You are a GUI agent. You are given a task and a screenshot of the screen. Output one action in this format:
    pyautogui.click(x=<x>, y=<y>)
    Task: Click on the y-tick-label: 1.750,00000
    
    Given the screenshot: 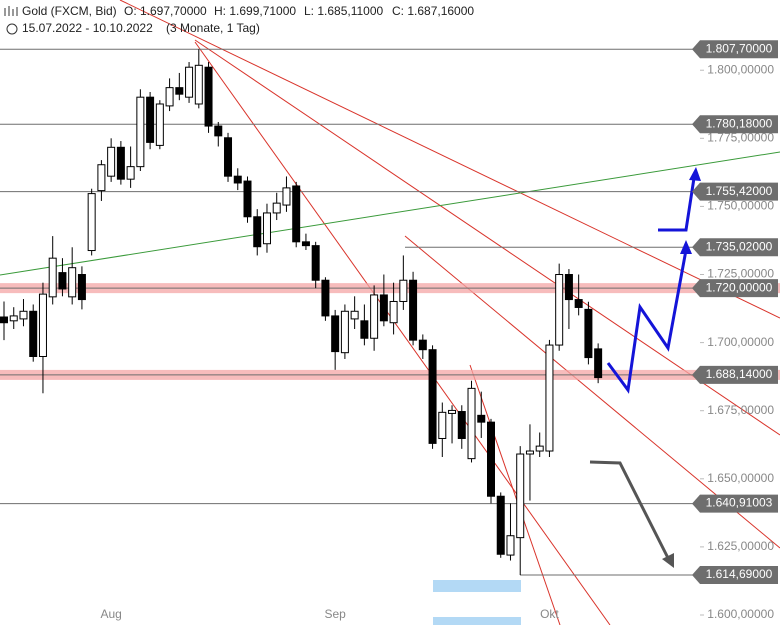 What is the action you would take?
    pyautogui.click(x=740, y=206)
    